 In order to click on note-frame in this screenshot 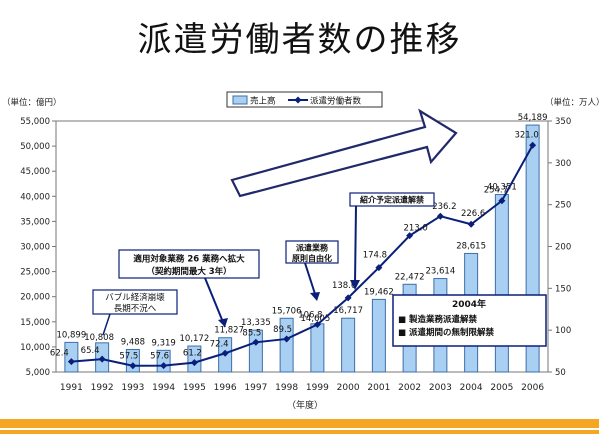, I will do `click(469, 320)`.